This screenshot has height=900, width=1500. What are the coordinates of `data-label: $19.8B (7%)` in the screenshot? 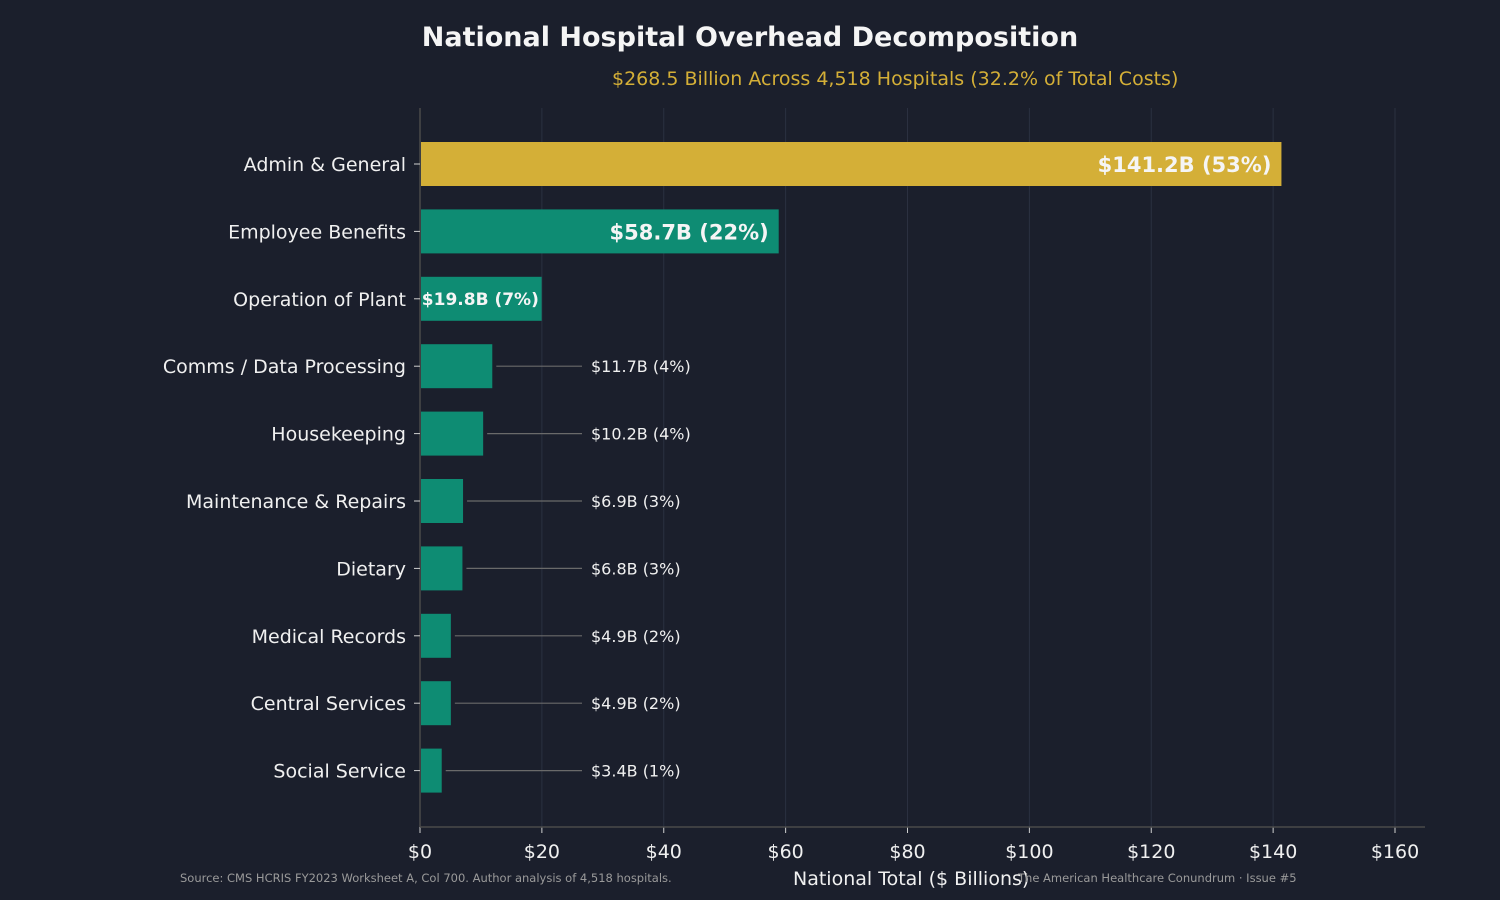 It's located at (480, 300).